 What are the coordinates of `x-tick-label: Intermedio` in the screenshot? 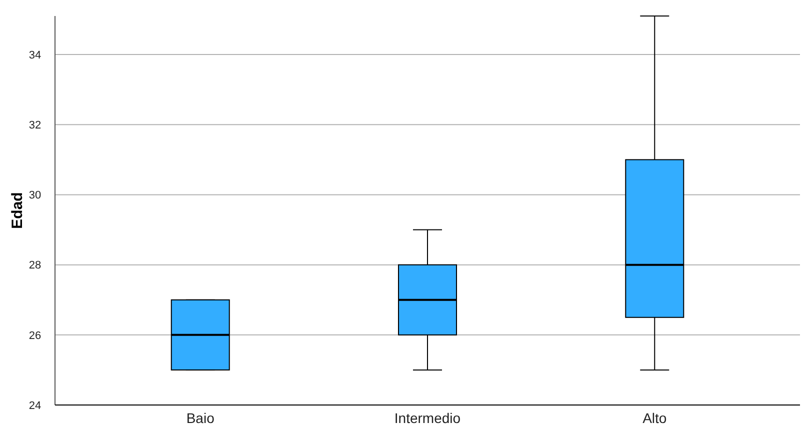 It's located at (427, 418).